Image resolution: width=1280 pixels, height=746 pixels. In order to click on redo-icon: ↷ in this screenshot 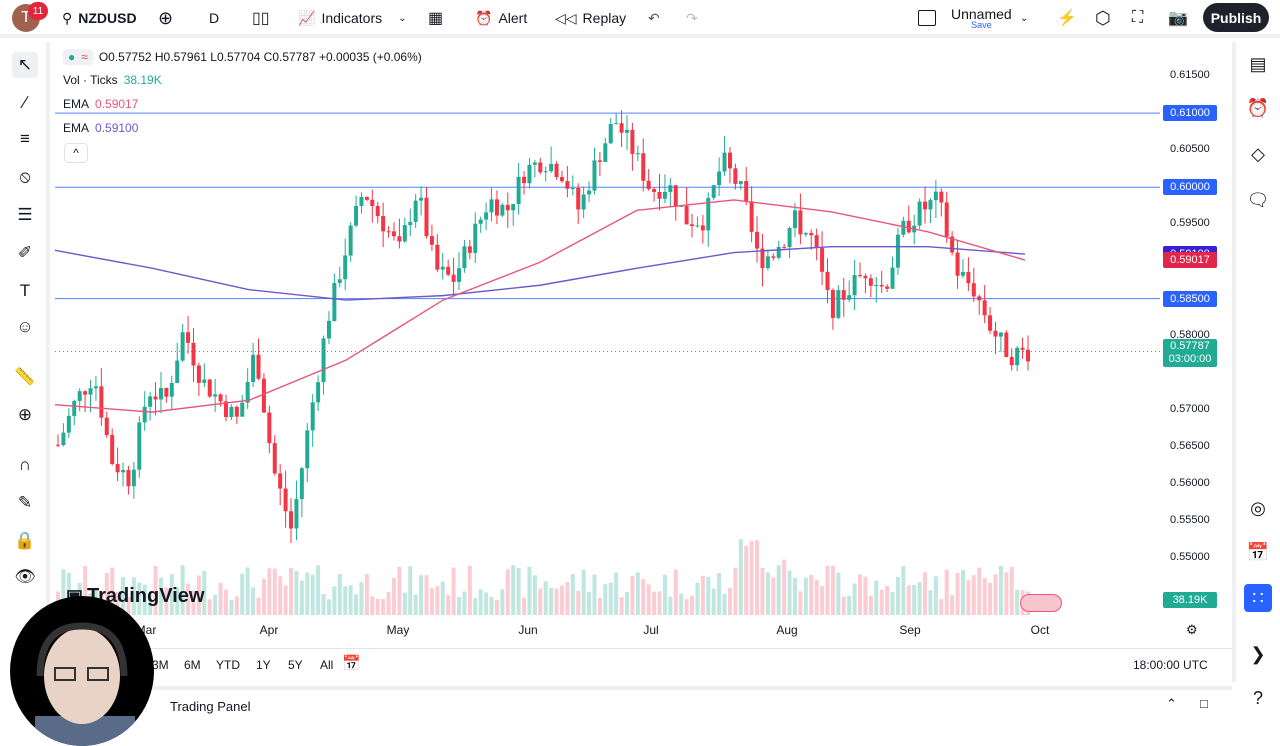, I will do `click(692, 17)`.